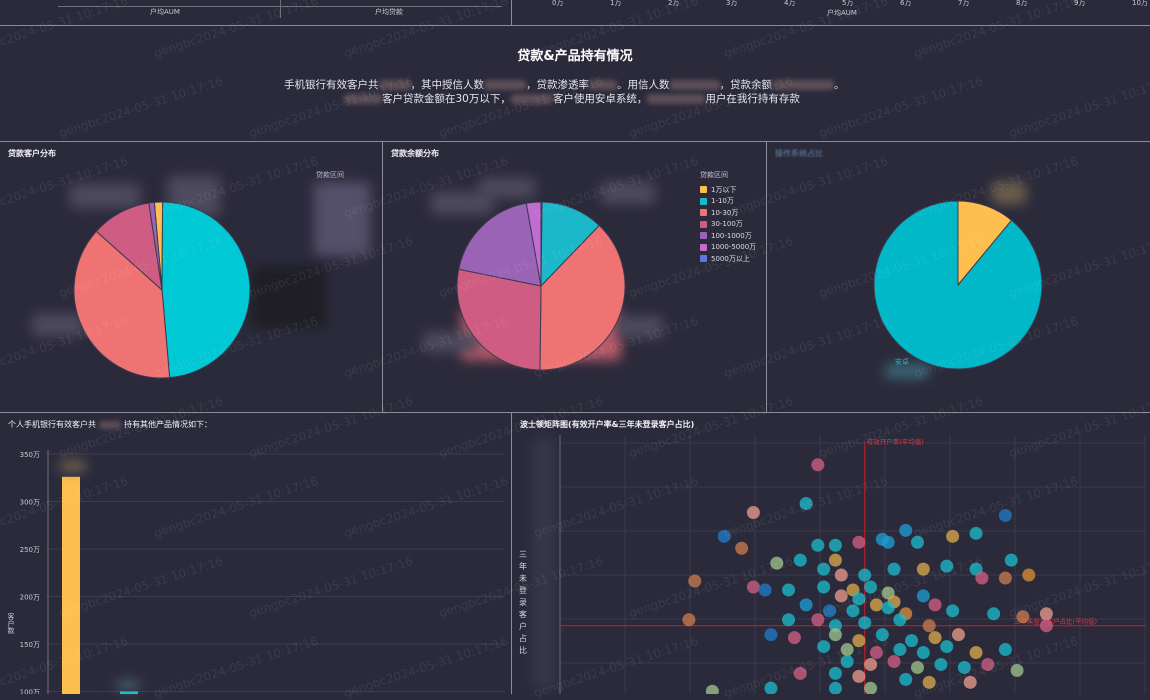  What do you see at coordinates (30, 550) in the screenshot?
I see `y-tick-label: 250万` at bounding box center [30, 550].